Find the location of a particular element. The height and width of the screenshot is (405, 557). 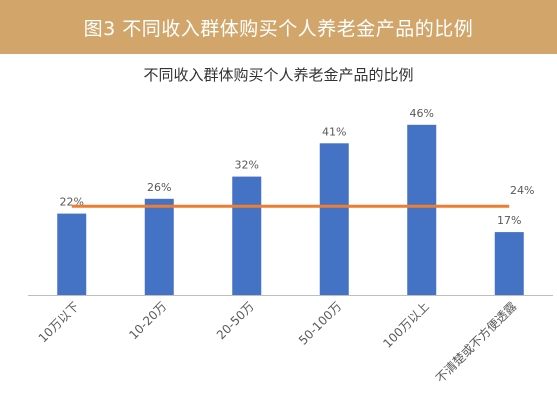

category-label: 20-50万 is located at coordinates (235, 320).